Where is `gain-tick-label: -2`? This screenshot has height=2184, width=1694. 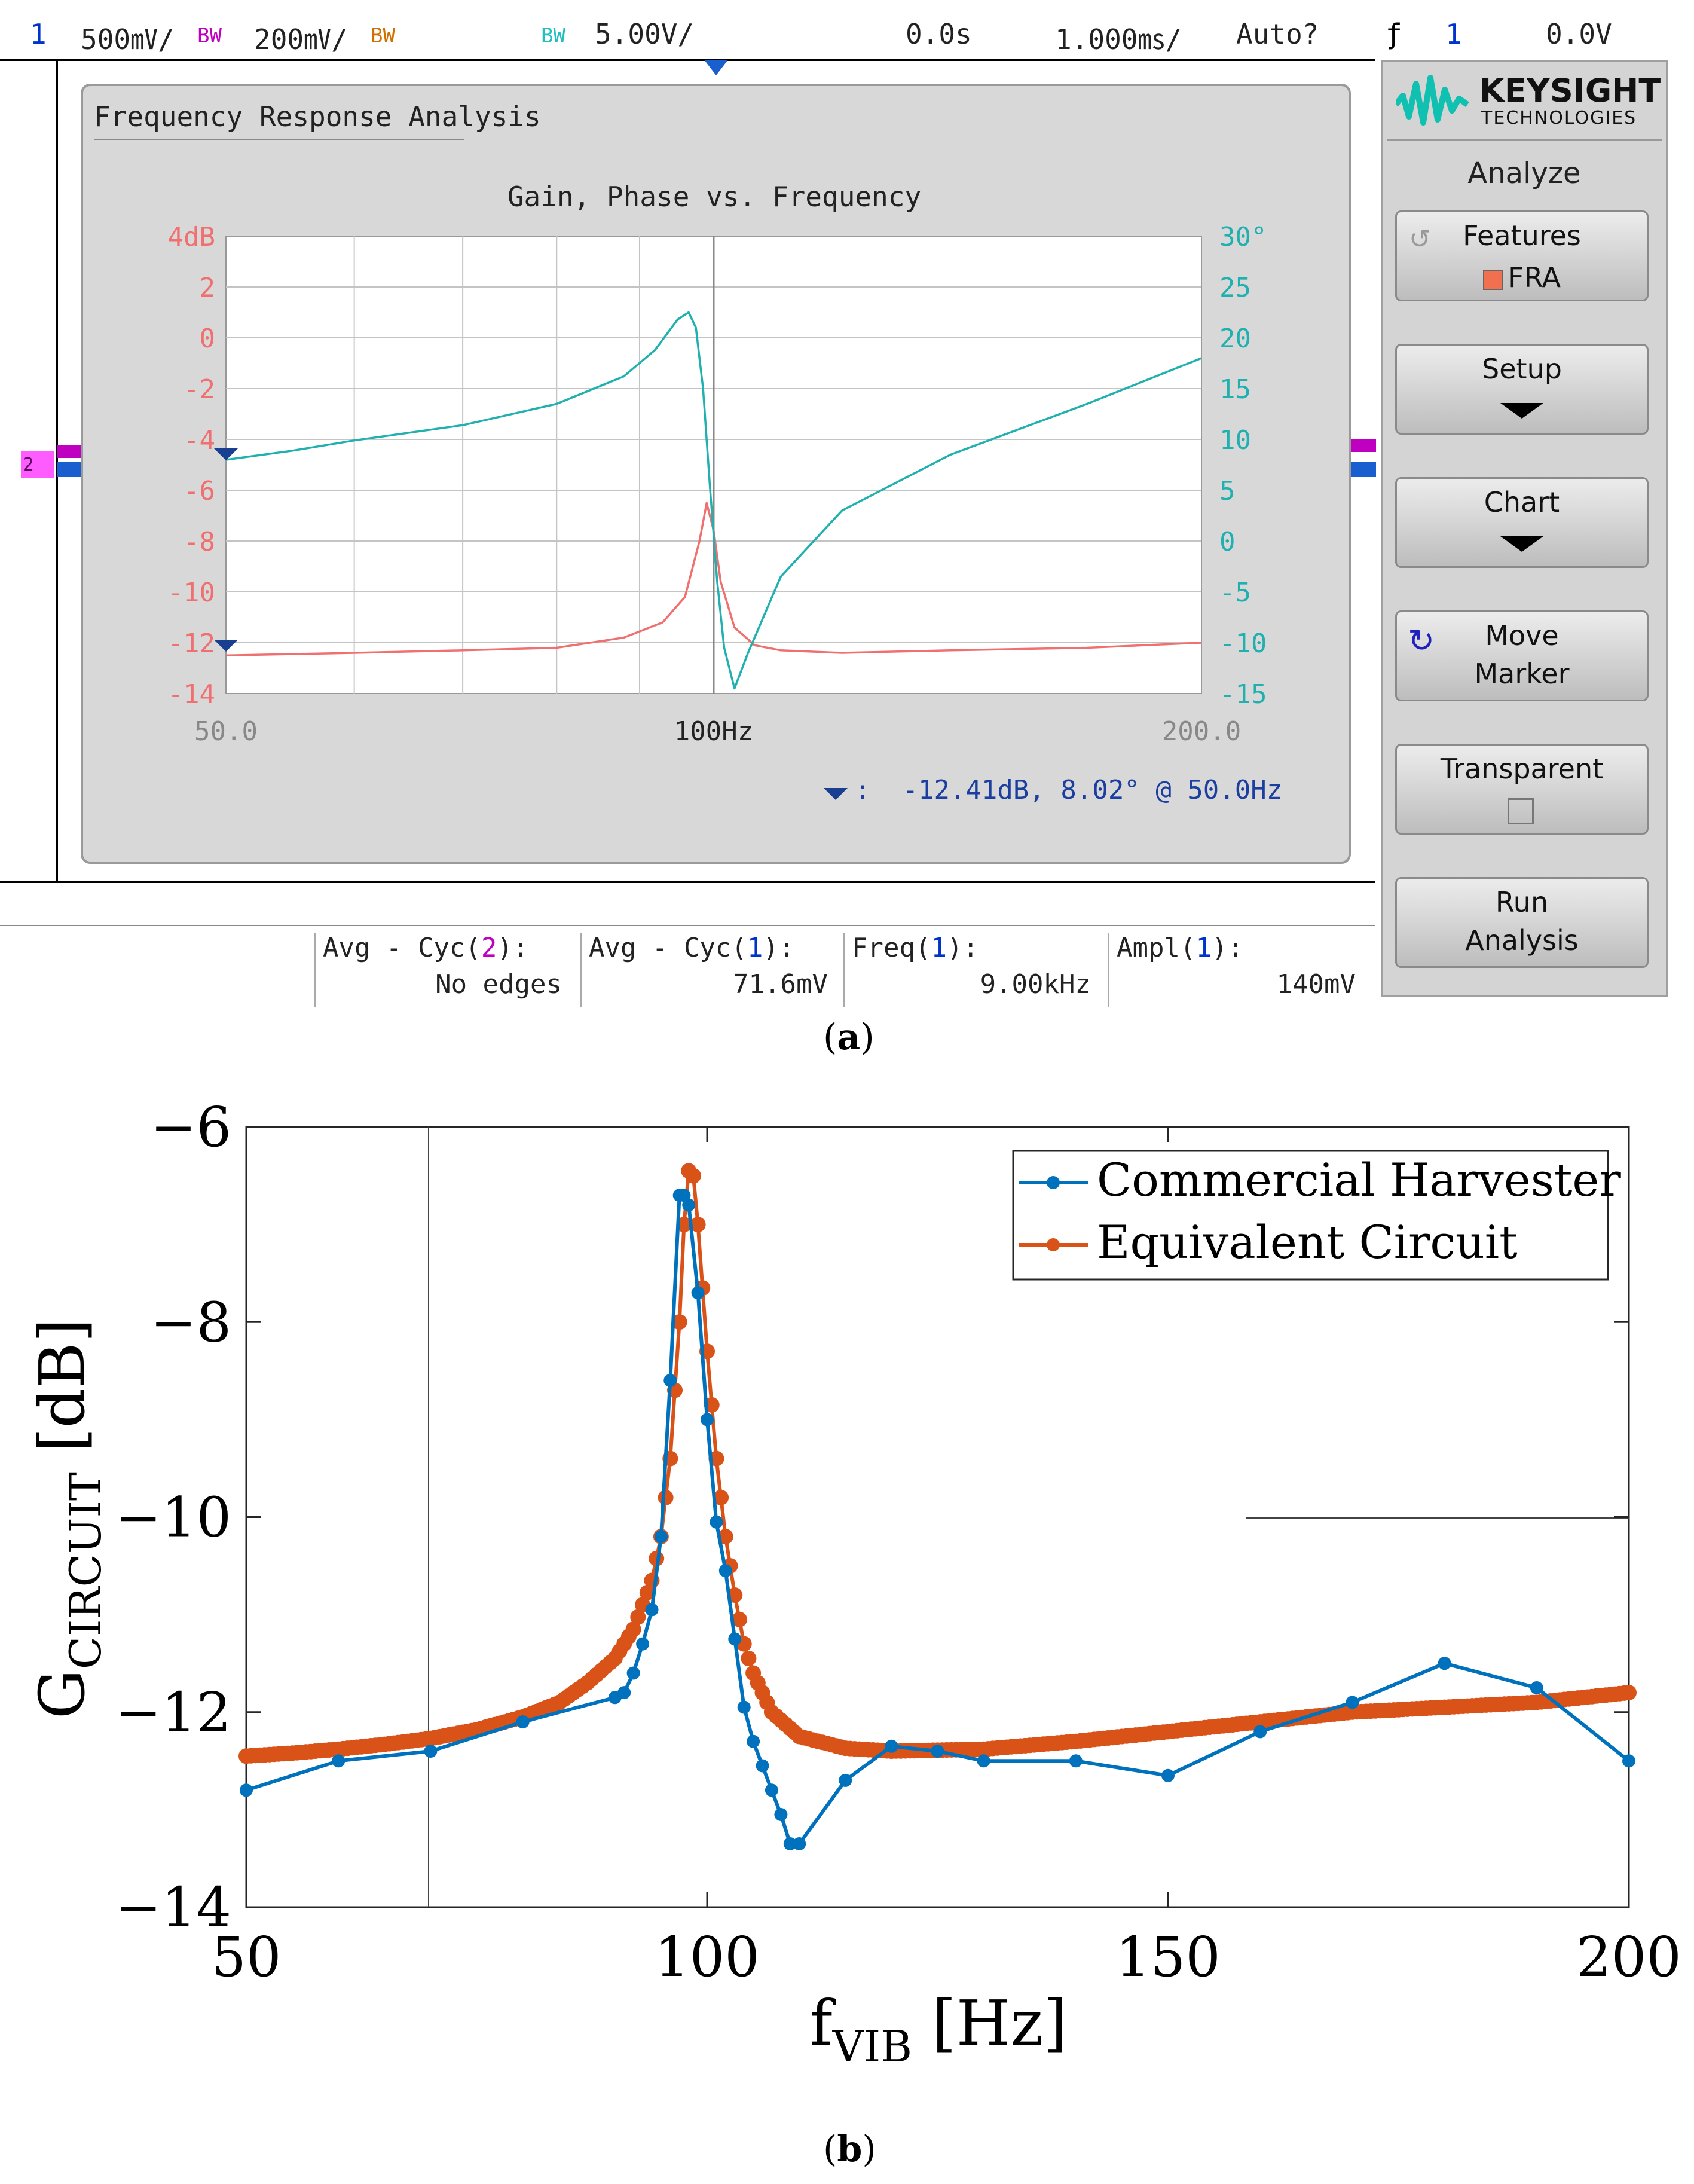 gain-tick-label: -2 is located at coordinates (199, 389).